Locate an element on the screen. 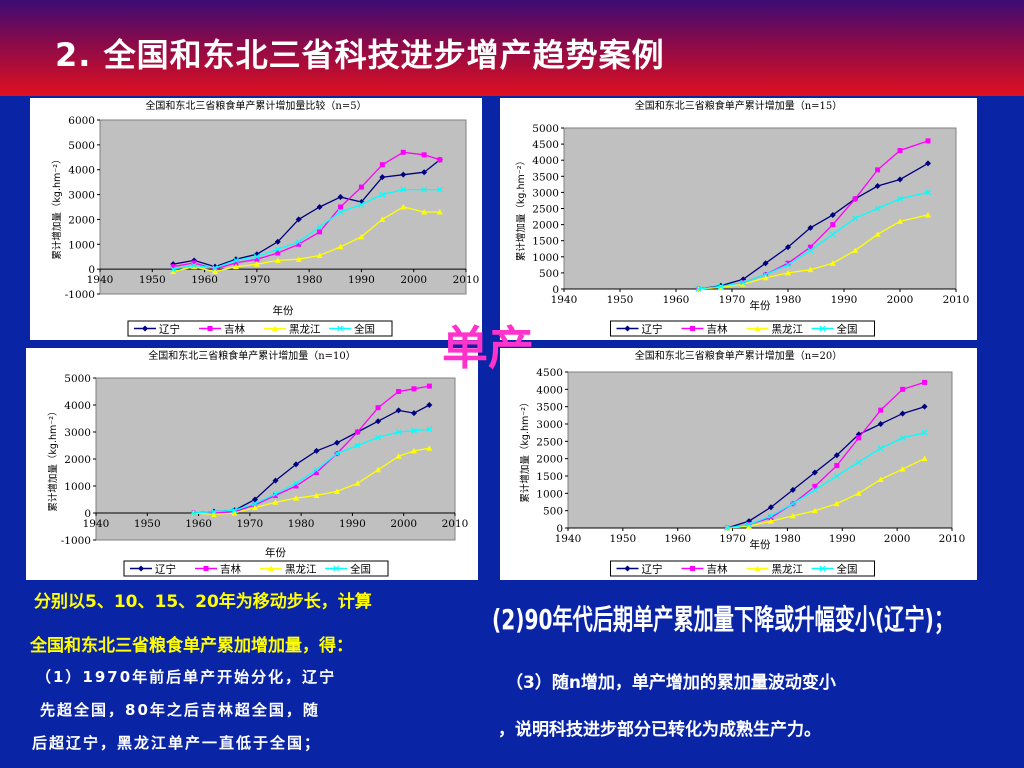 This screenshot has width=1024, height=768. title-bar: 2. 全国和东北三省科技进步增产趋势案例 is located at coordinates (512, 48).